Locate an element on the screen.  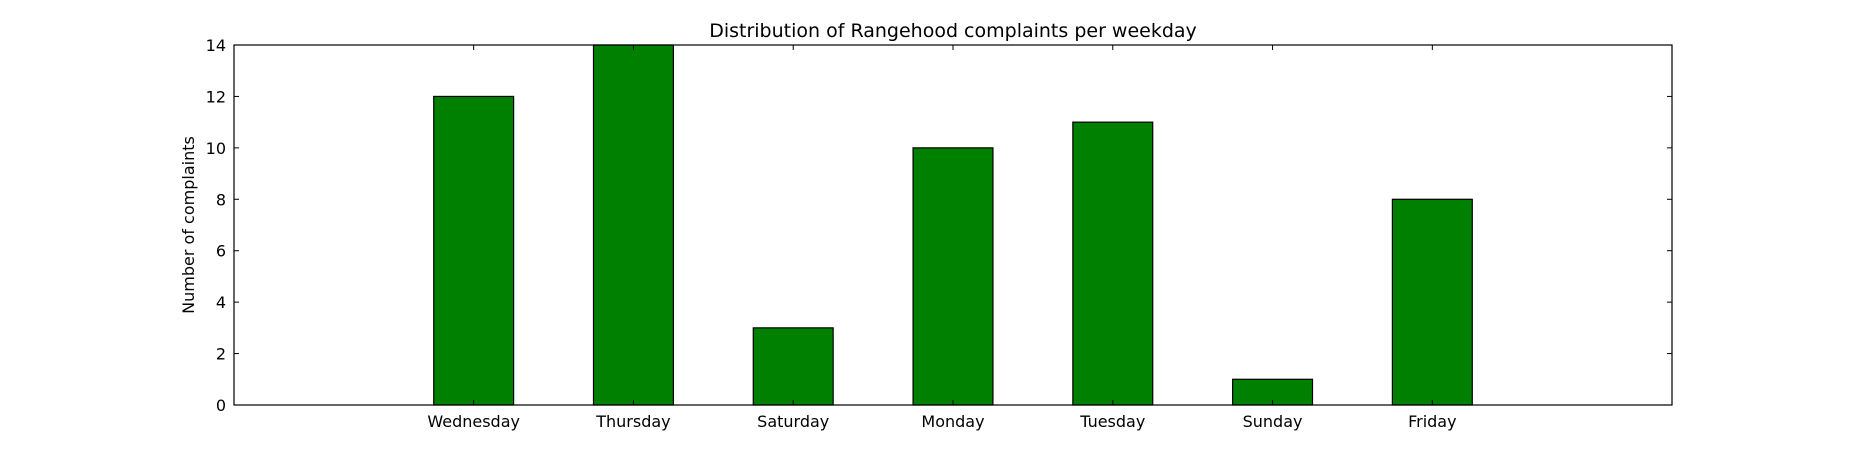
bar-saturday is located at coordinates (793, 366).